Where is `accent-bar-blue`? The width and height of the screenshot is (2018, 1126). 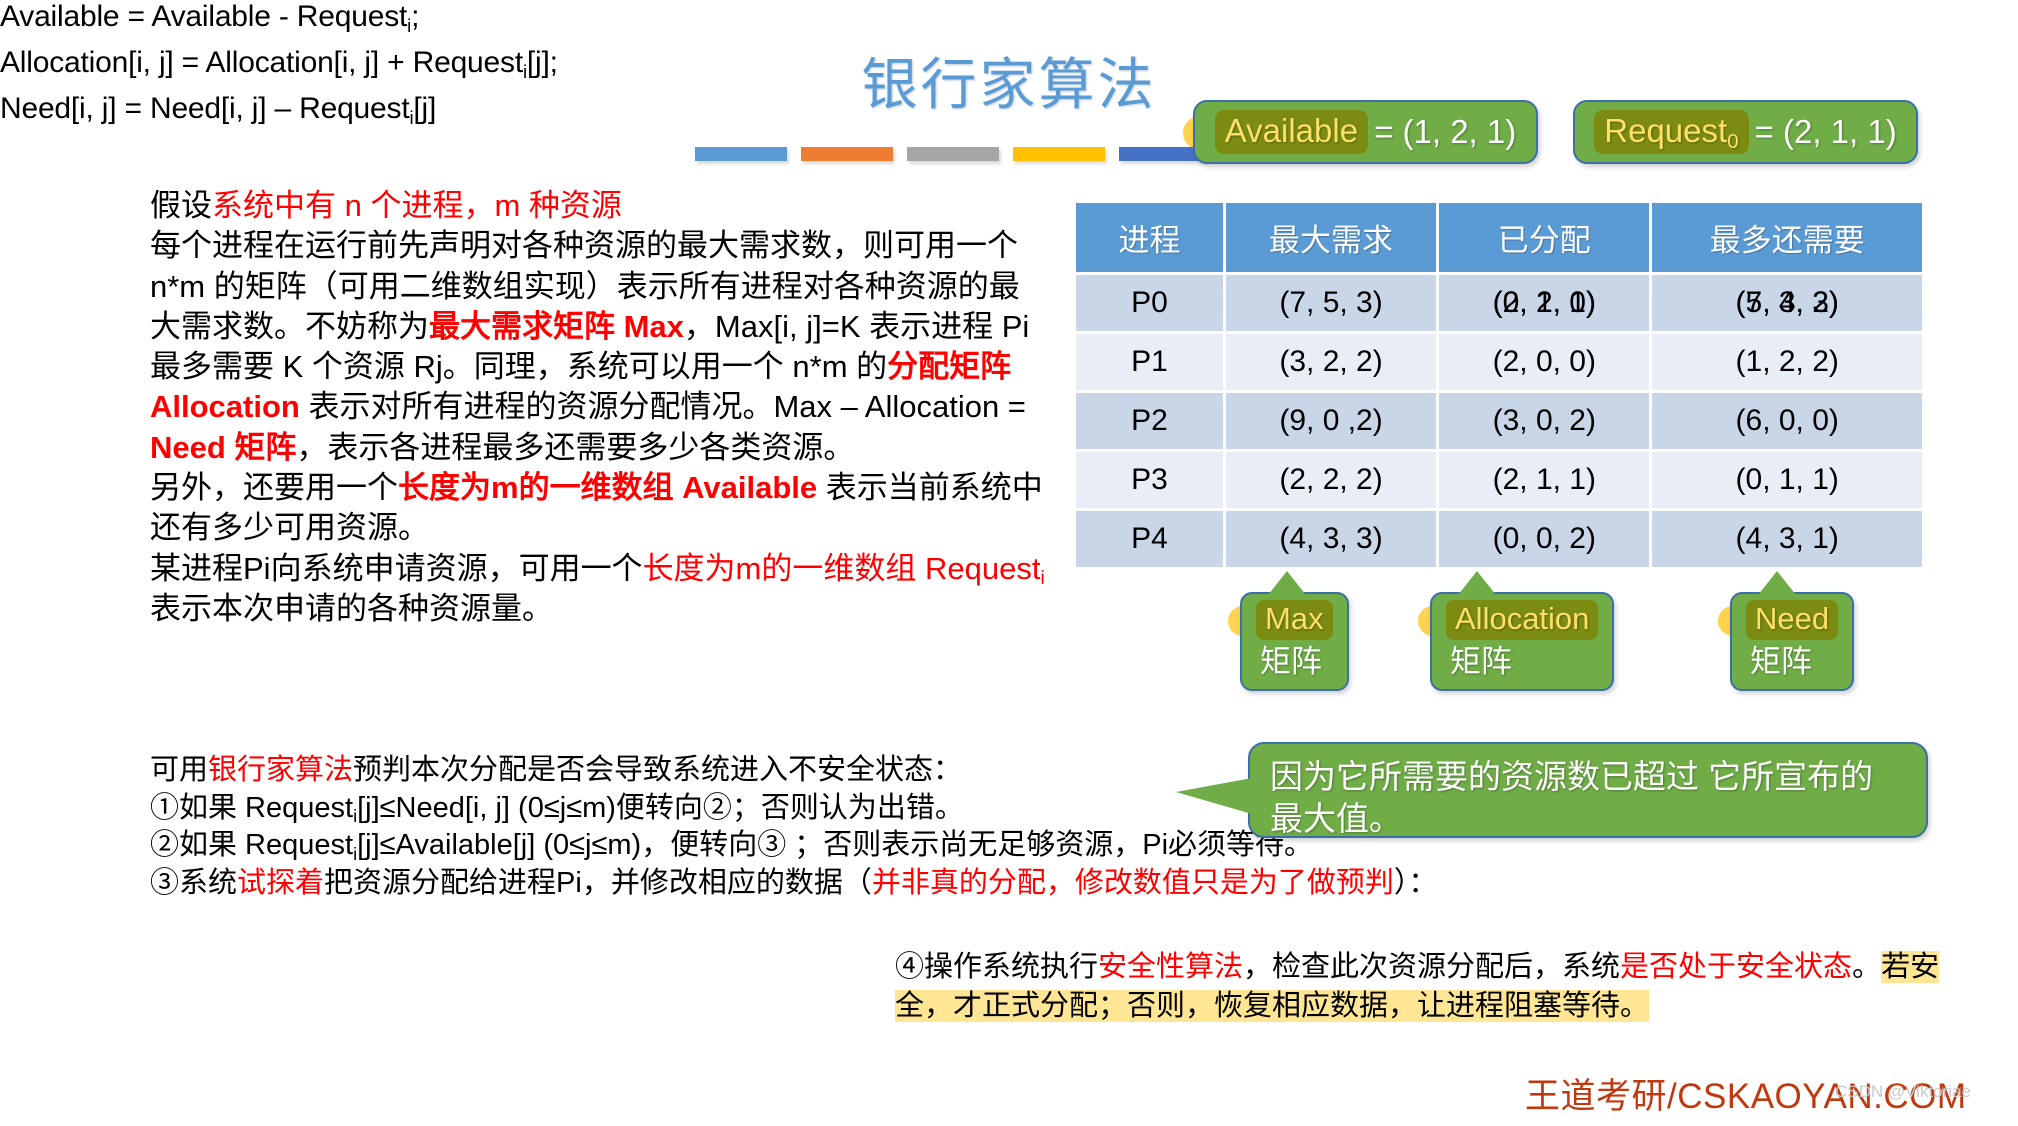 accent-bar-blue is located at coordinates (741, 154).